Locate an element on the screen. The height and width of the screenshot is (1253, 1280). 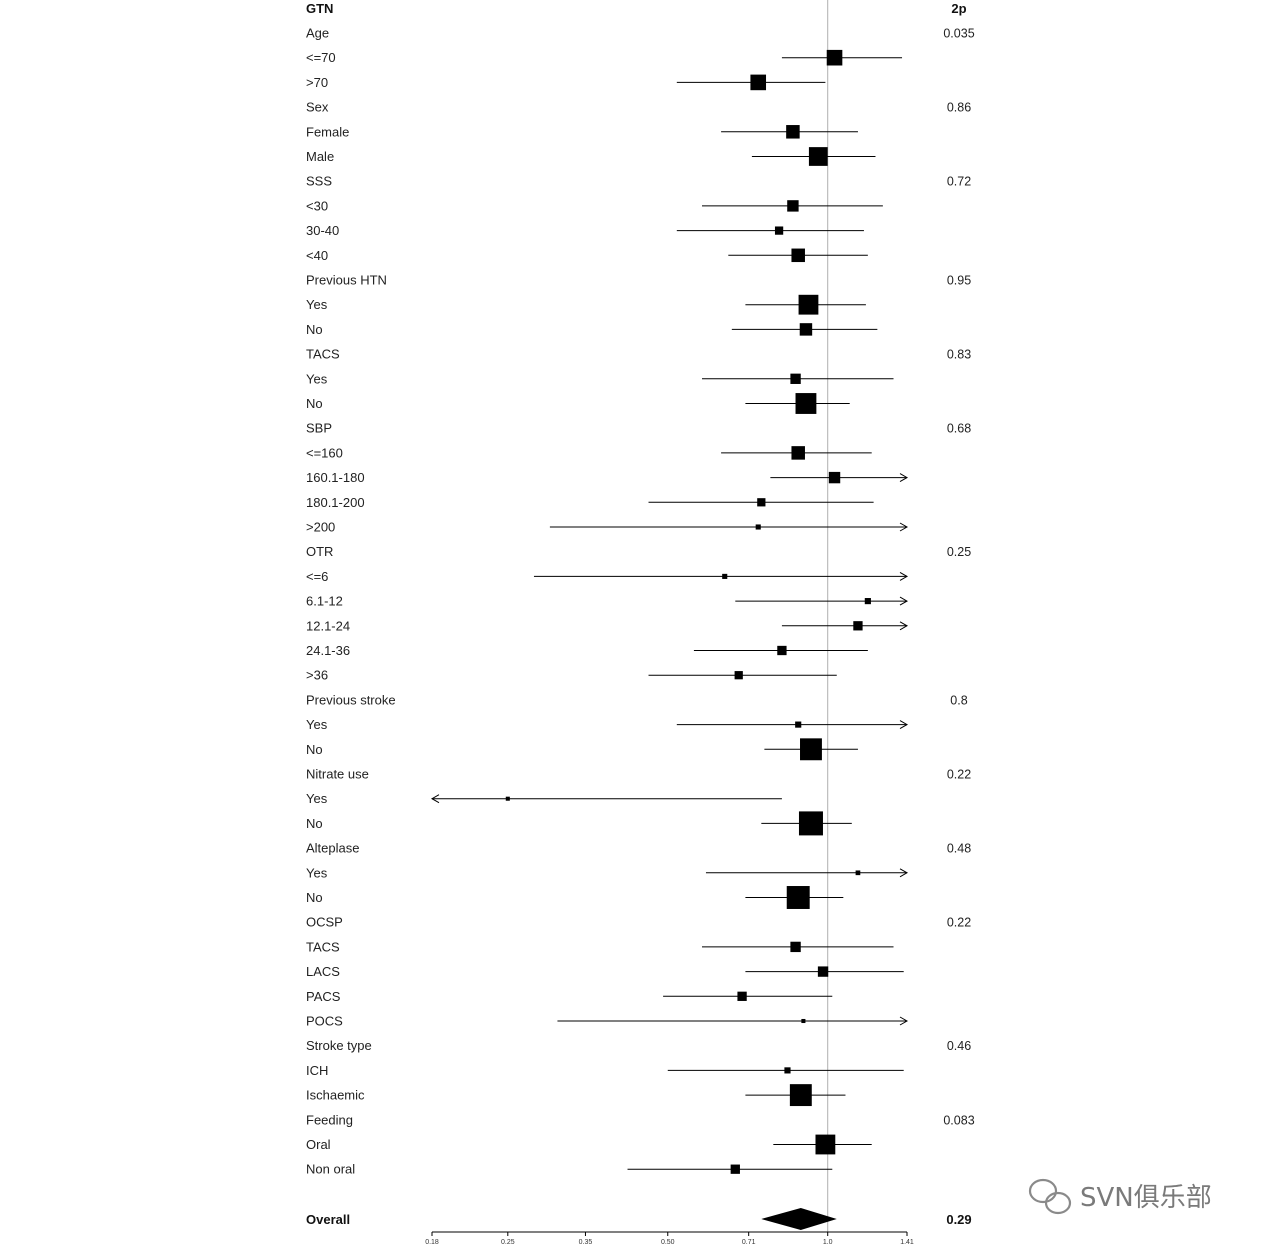
group-pvalue: 0.72 is located at coordinates (959, 182).